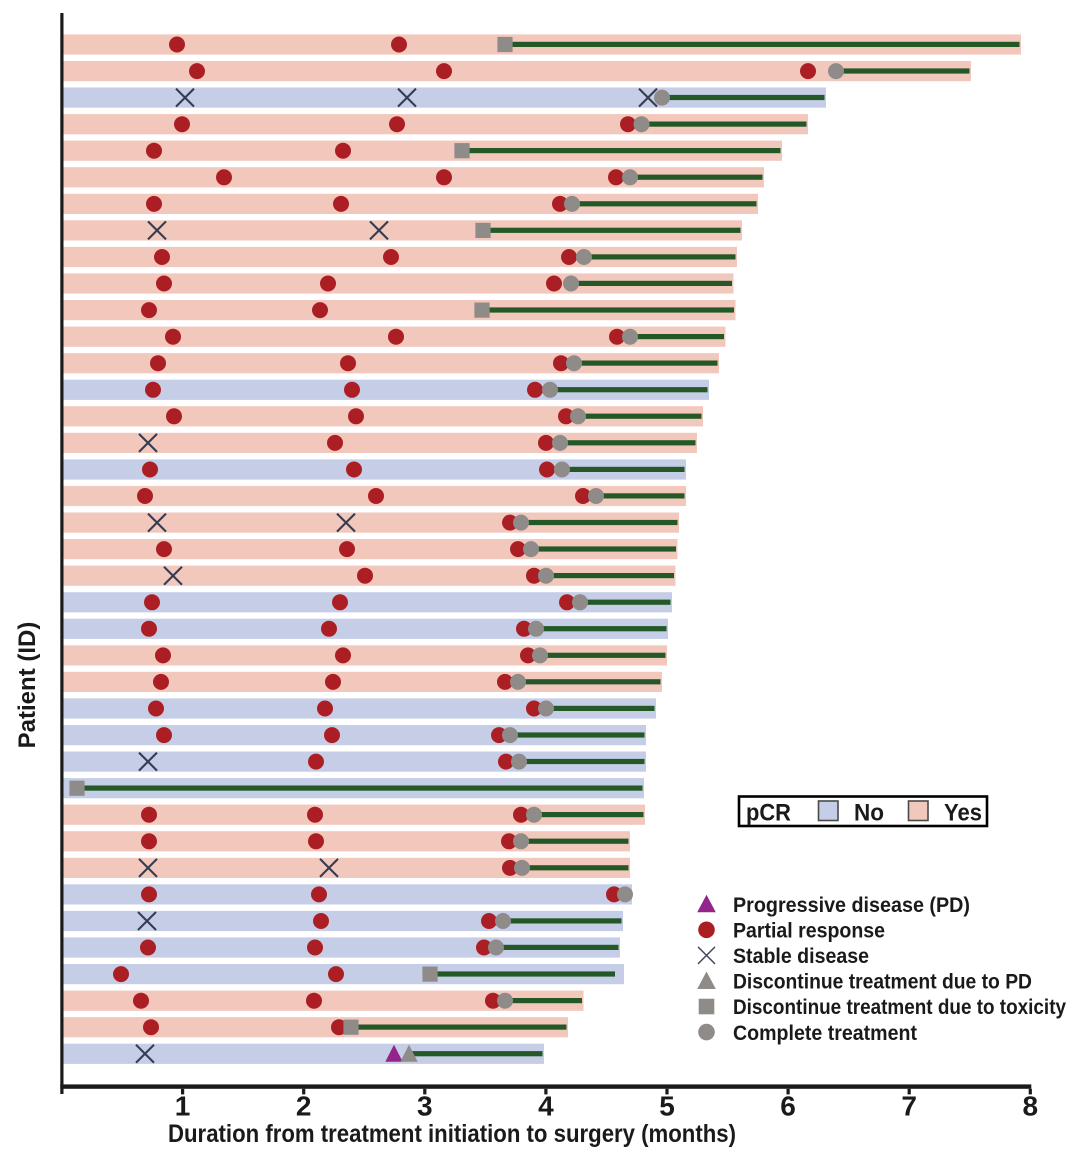  What do you see at coordinates (788, 1106) in the screenshot?
I see `svg-text: 6` at bounding box center [788, 1106].